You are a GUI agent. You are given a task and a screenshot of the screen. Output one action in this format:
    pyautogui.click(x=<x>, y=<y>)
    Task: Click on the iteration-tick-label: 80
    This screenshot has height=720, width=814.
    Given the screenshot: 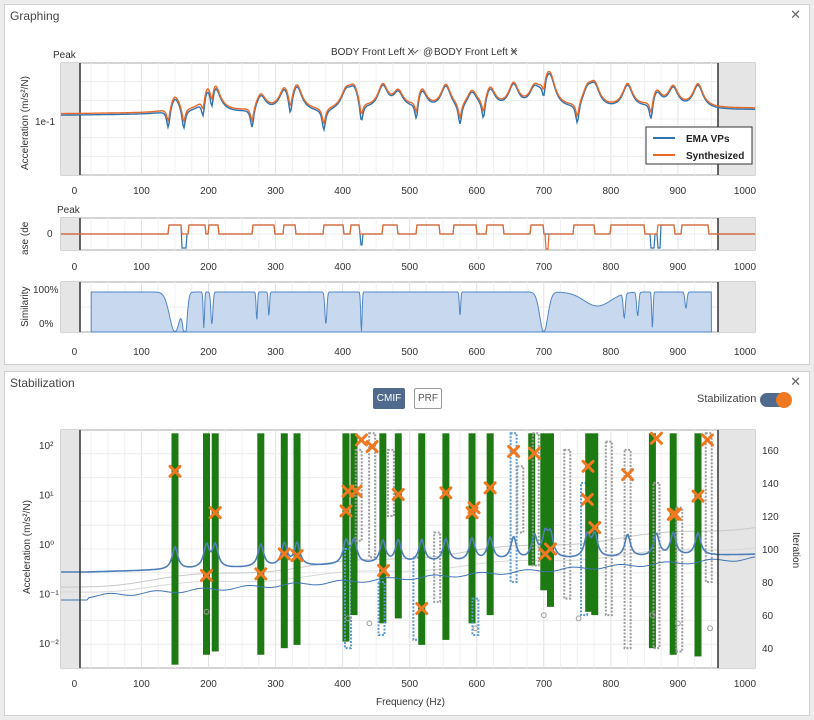 What is the action you would take?
    pyautogui.click(x=768, y=583)
    